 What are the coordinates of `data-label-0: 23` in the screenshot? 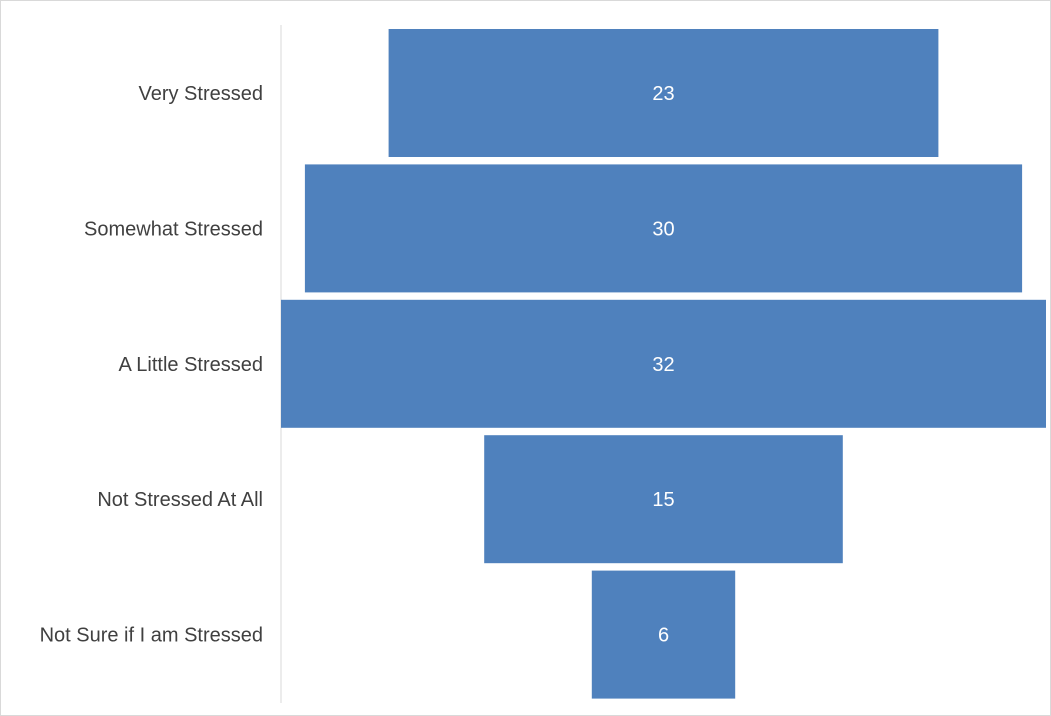 It's located at (663, 94).